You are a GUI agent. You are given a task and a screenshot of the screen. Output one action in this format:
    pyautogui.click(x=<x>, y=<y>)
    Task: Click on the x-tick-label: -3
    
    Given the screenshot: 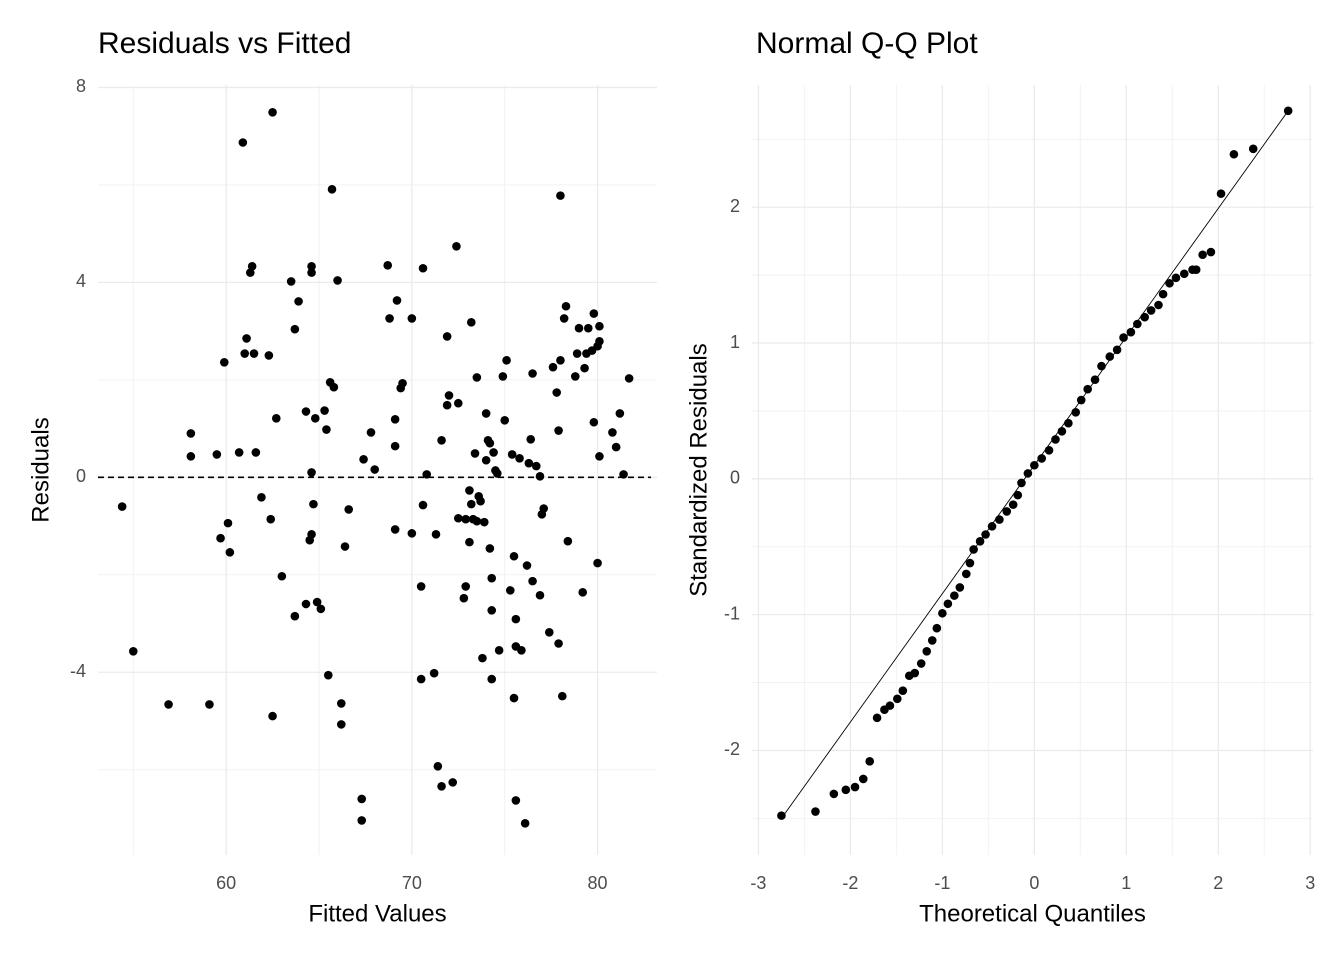 What is the action you would take?
    pyautogui.click(x=758, y=883)
    